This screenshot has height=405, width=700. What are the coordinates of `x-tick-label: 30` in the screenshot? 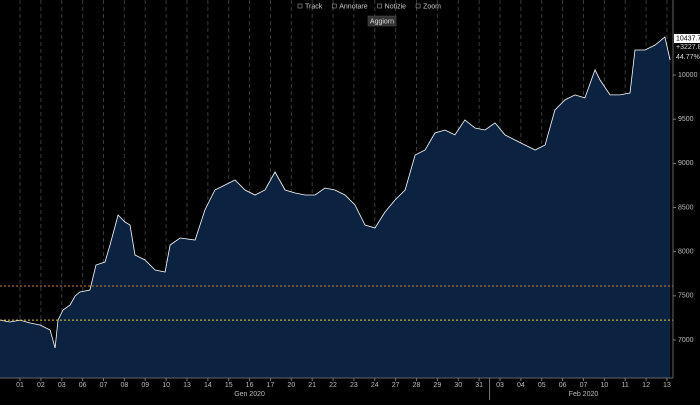 It's located at (458, 385).